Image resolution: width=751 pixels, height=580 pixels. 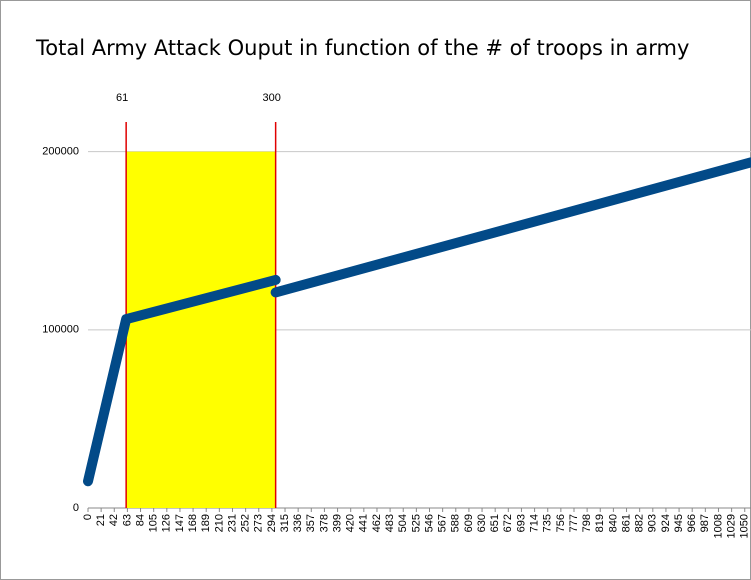 What do you see at coordinates (548, 523) in the screenshot?
I see `x-tick-label: 735` at bounding box center [548, 523].